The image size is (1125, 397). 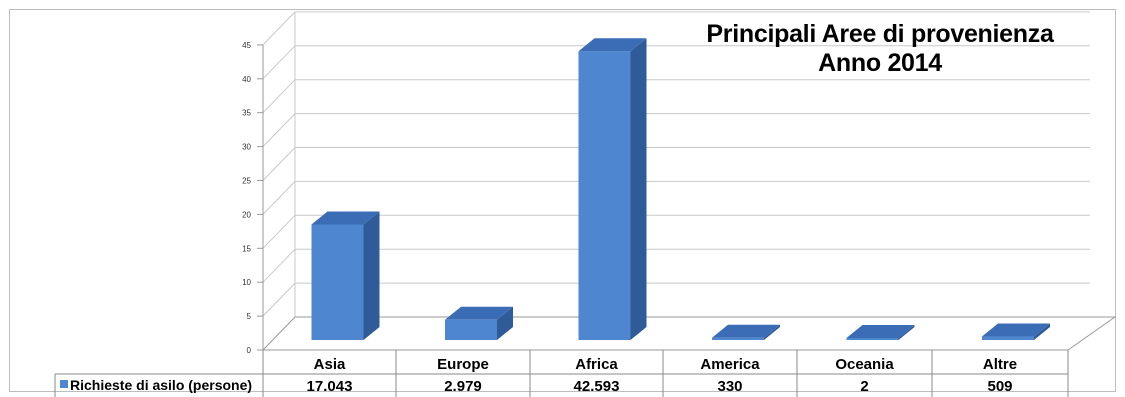 I want to click on data-table-value: 2, so click(x=864, y=386).